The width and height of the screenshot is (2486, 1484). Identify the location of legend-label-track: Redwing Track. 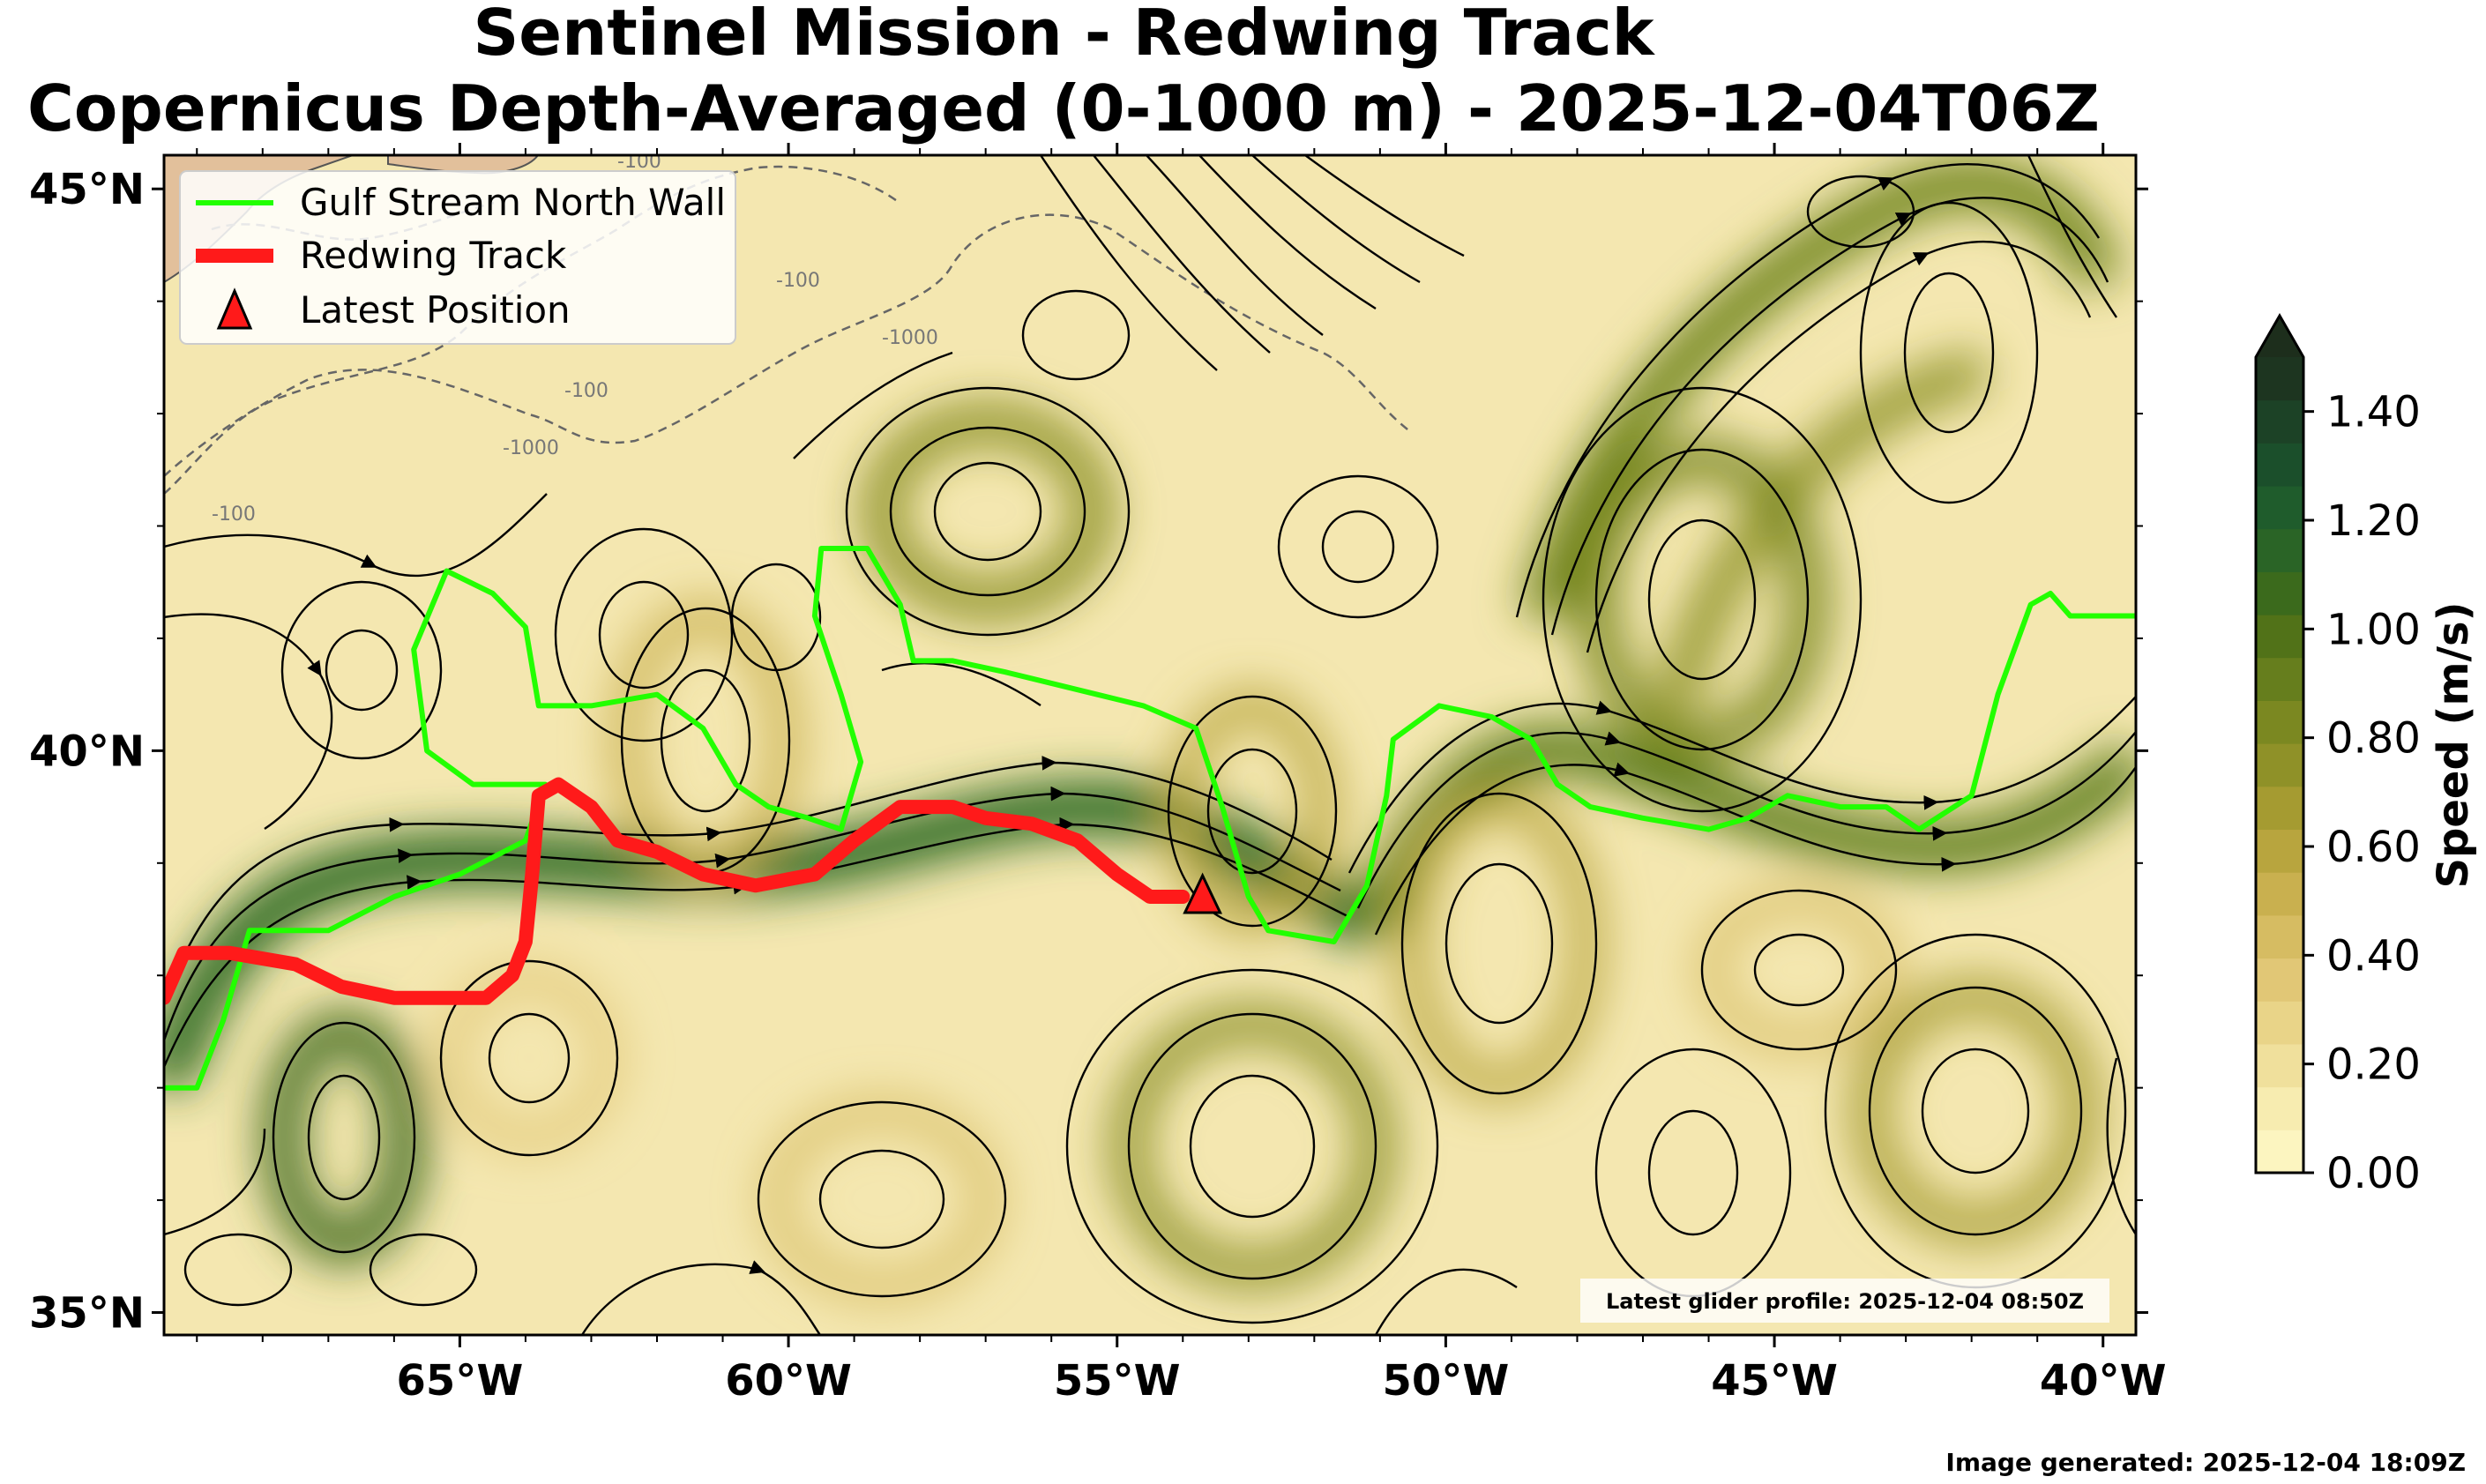
(434, 256).